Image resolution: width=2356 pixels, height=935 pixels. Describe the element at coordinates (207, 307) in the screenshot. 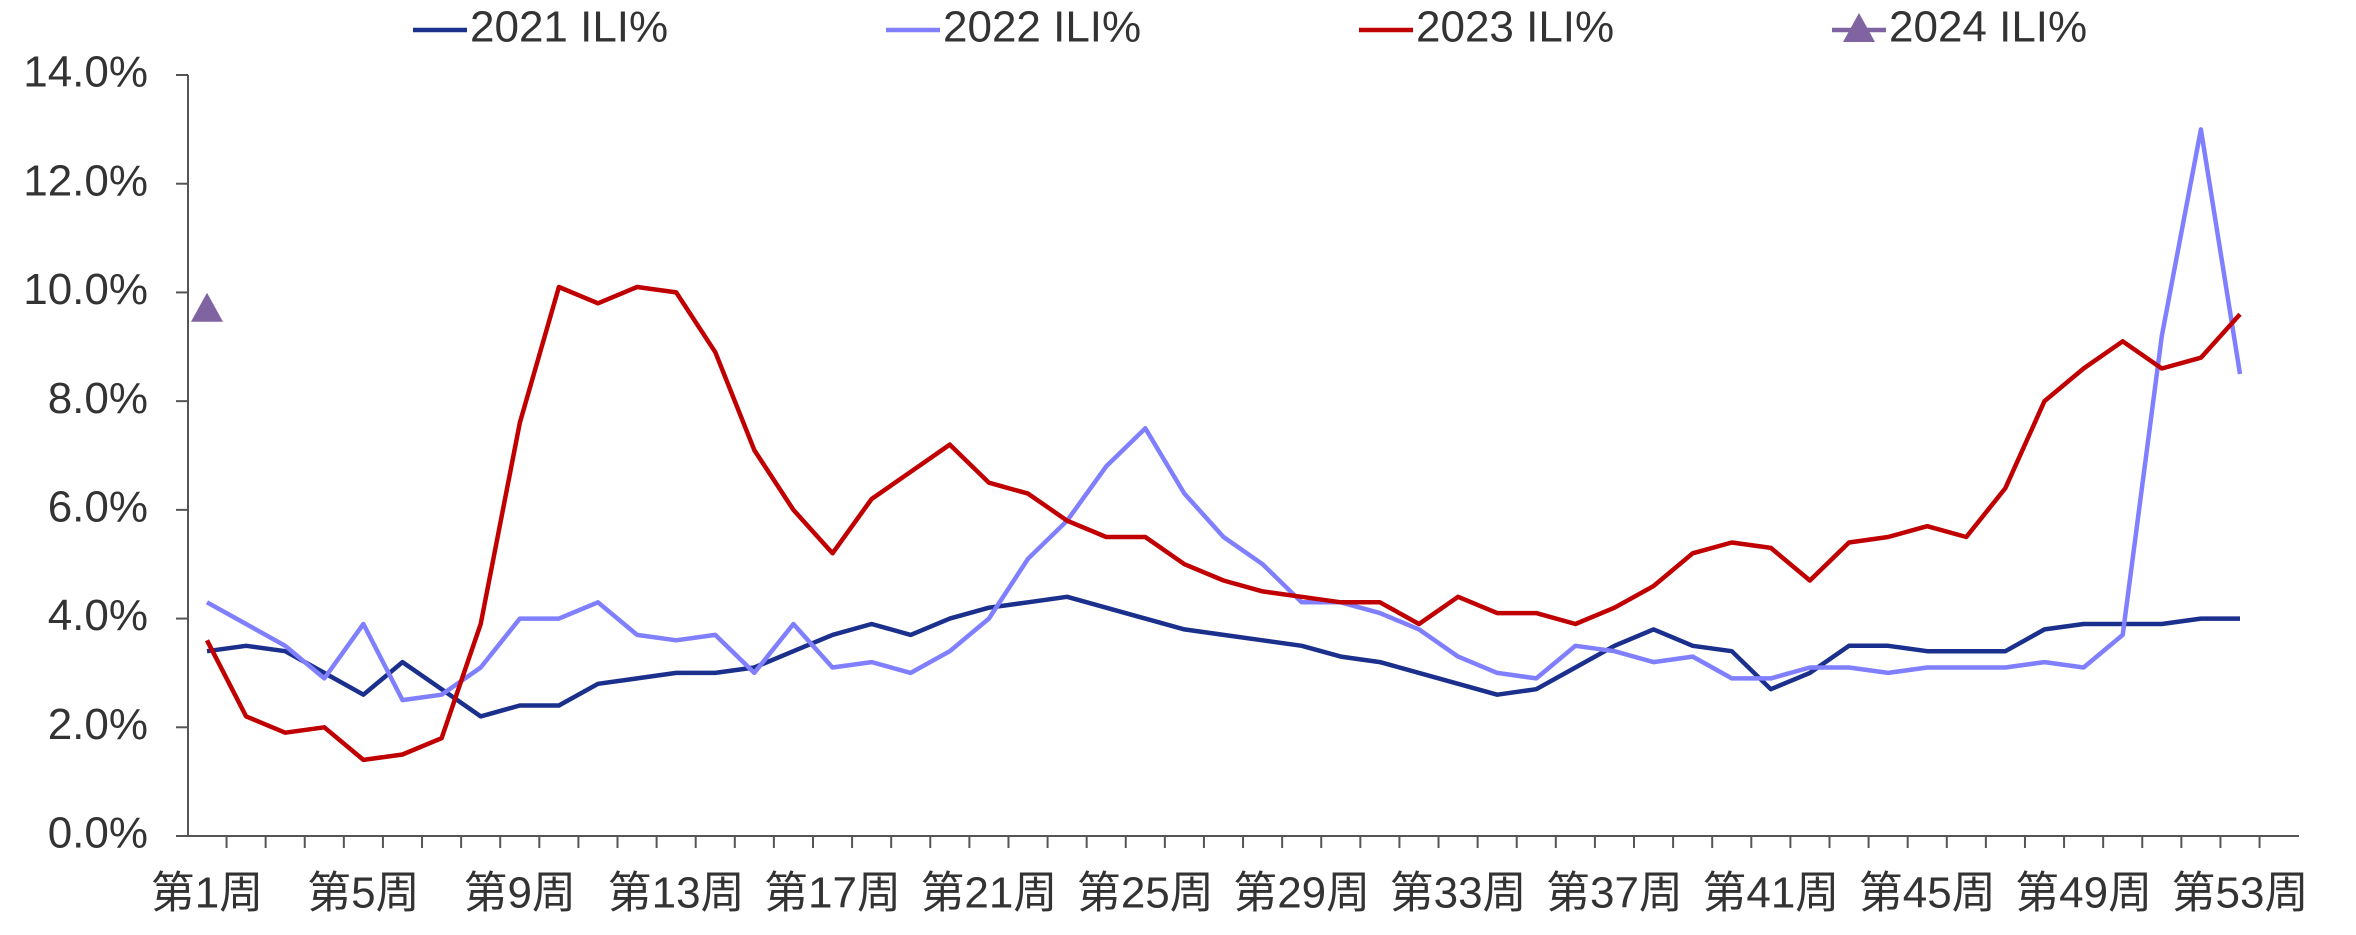

I see `marker` at that location.